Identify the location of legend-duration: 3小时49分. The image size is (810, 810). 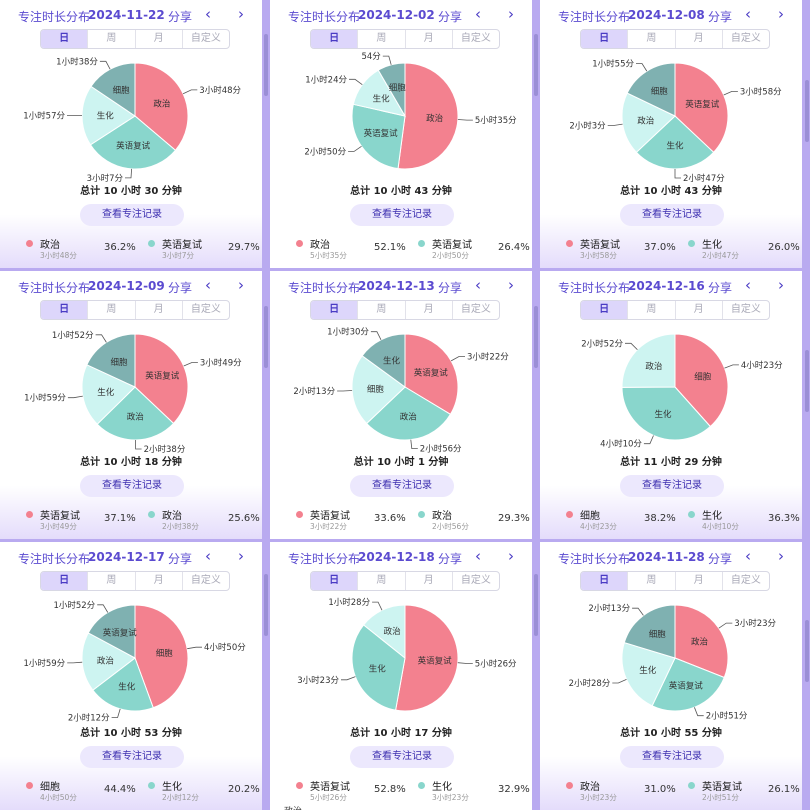
(58, 526).